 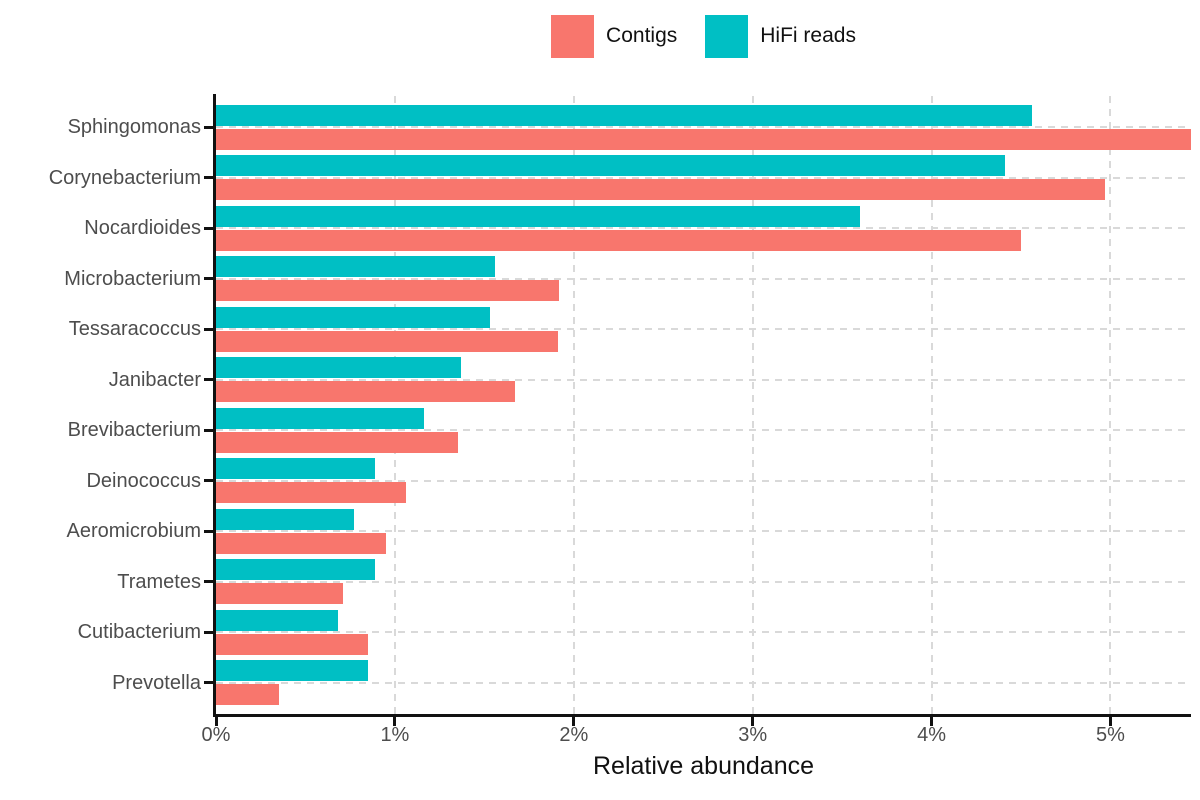 What do you see at coordinates (395, 721) in the screenshot?
I see `x-tick-1%` at bounding box center [395, 721].